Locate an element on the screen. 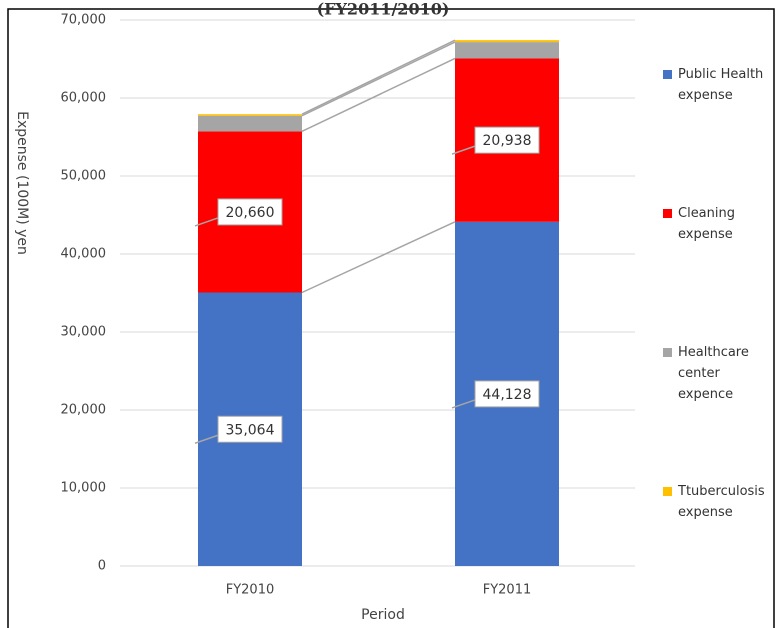 The width and height of the screenshot is (781, 628). x-tick-label: FY2011 is located at coordinates (507, 590).